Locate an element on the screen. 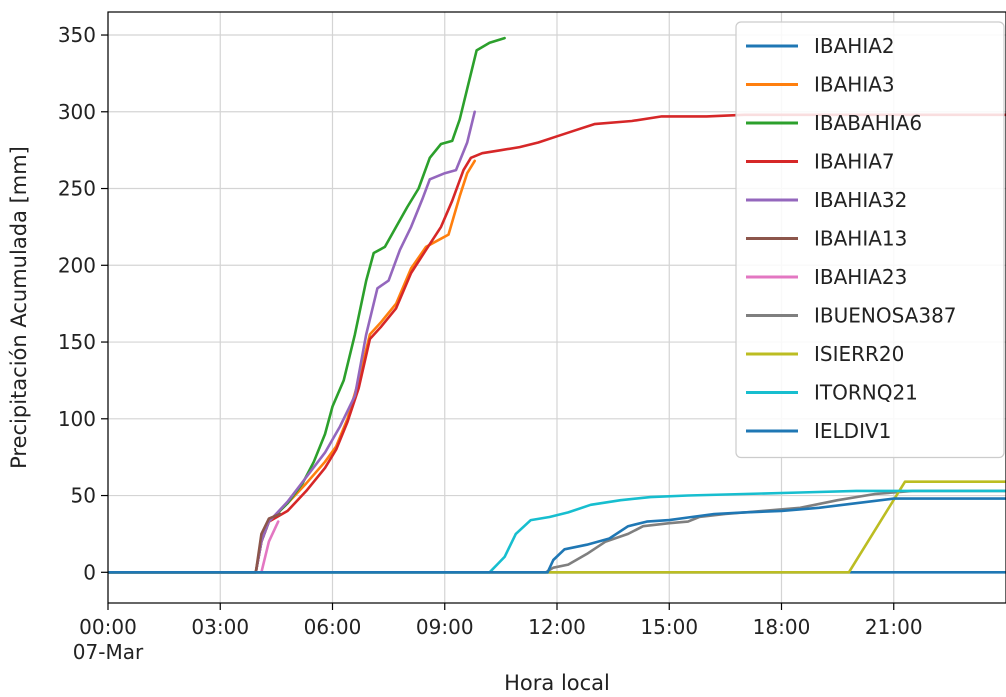  legend-label: IBAHIA2 is located at coordinates (854, 46).